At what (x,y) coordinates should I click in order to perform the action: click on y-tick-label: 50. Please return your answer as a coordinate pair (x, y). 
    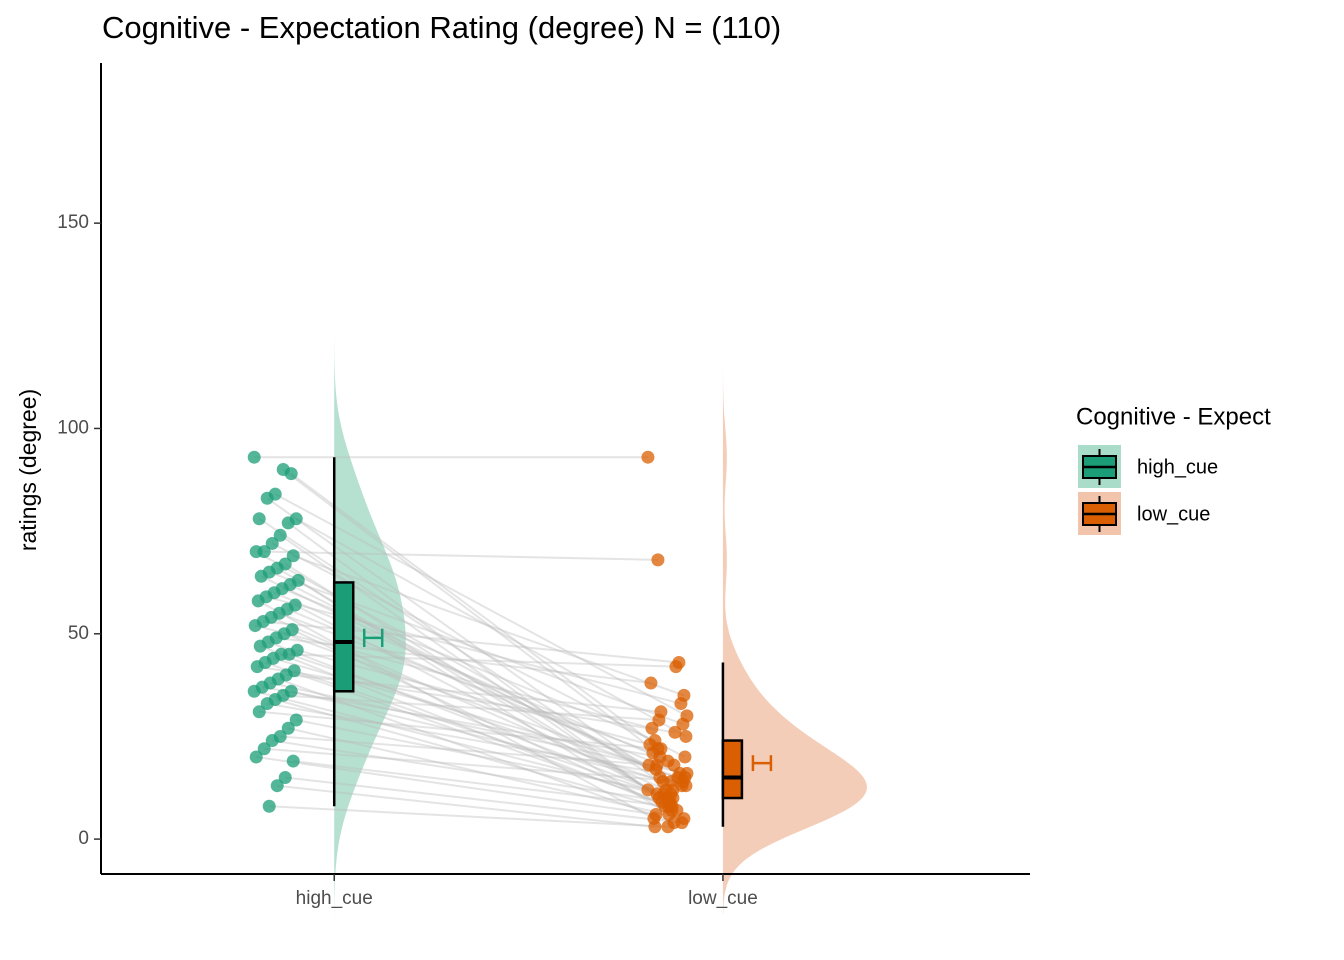
    Looking at the image, I should click on (78, 633).